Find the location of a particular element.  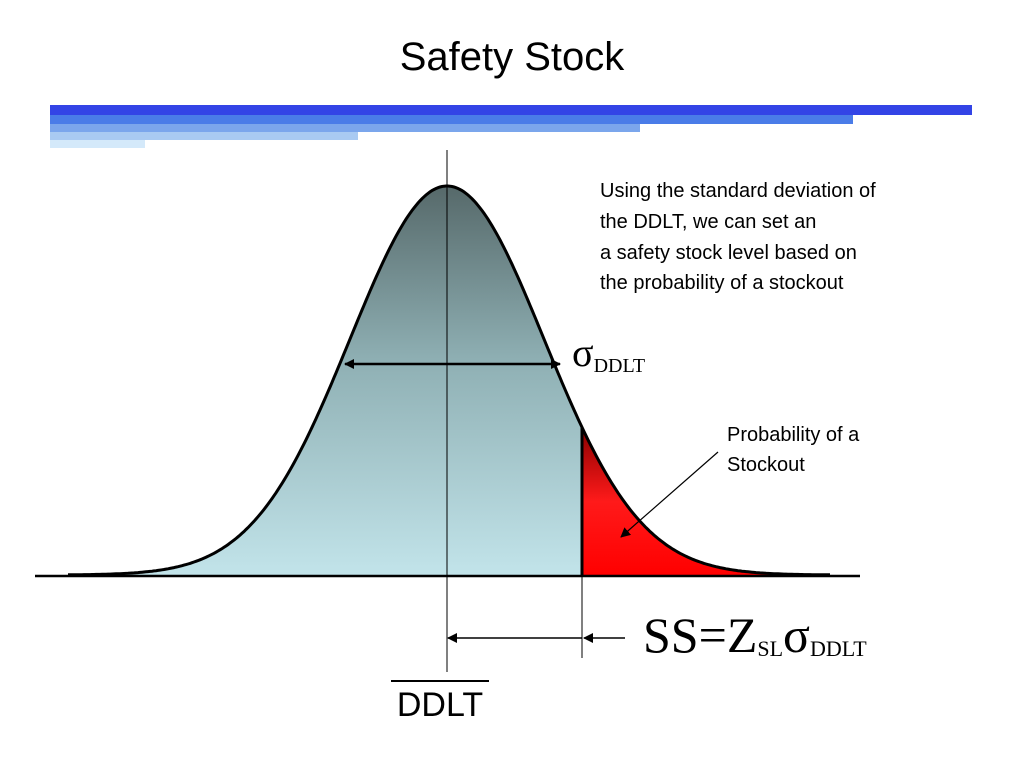

sigma-subscript: DDLT is located at coordinates (619, 366).